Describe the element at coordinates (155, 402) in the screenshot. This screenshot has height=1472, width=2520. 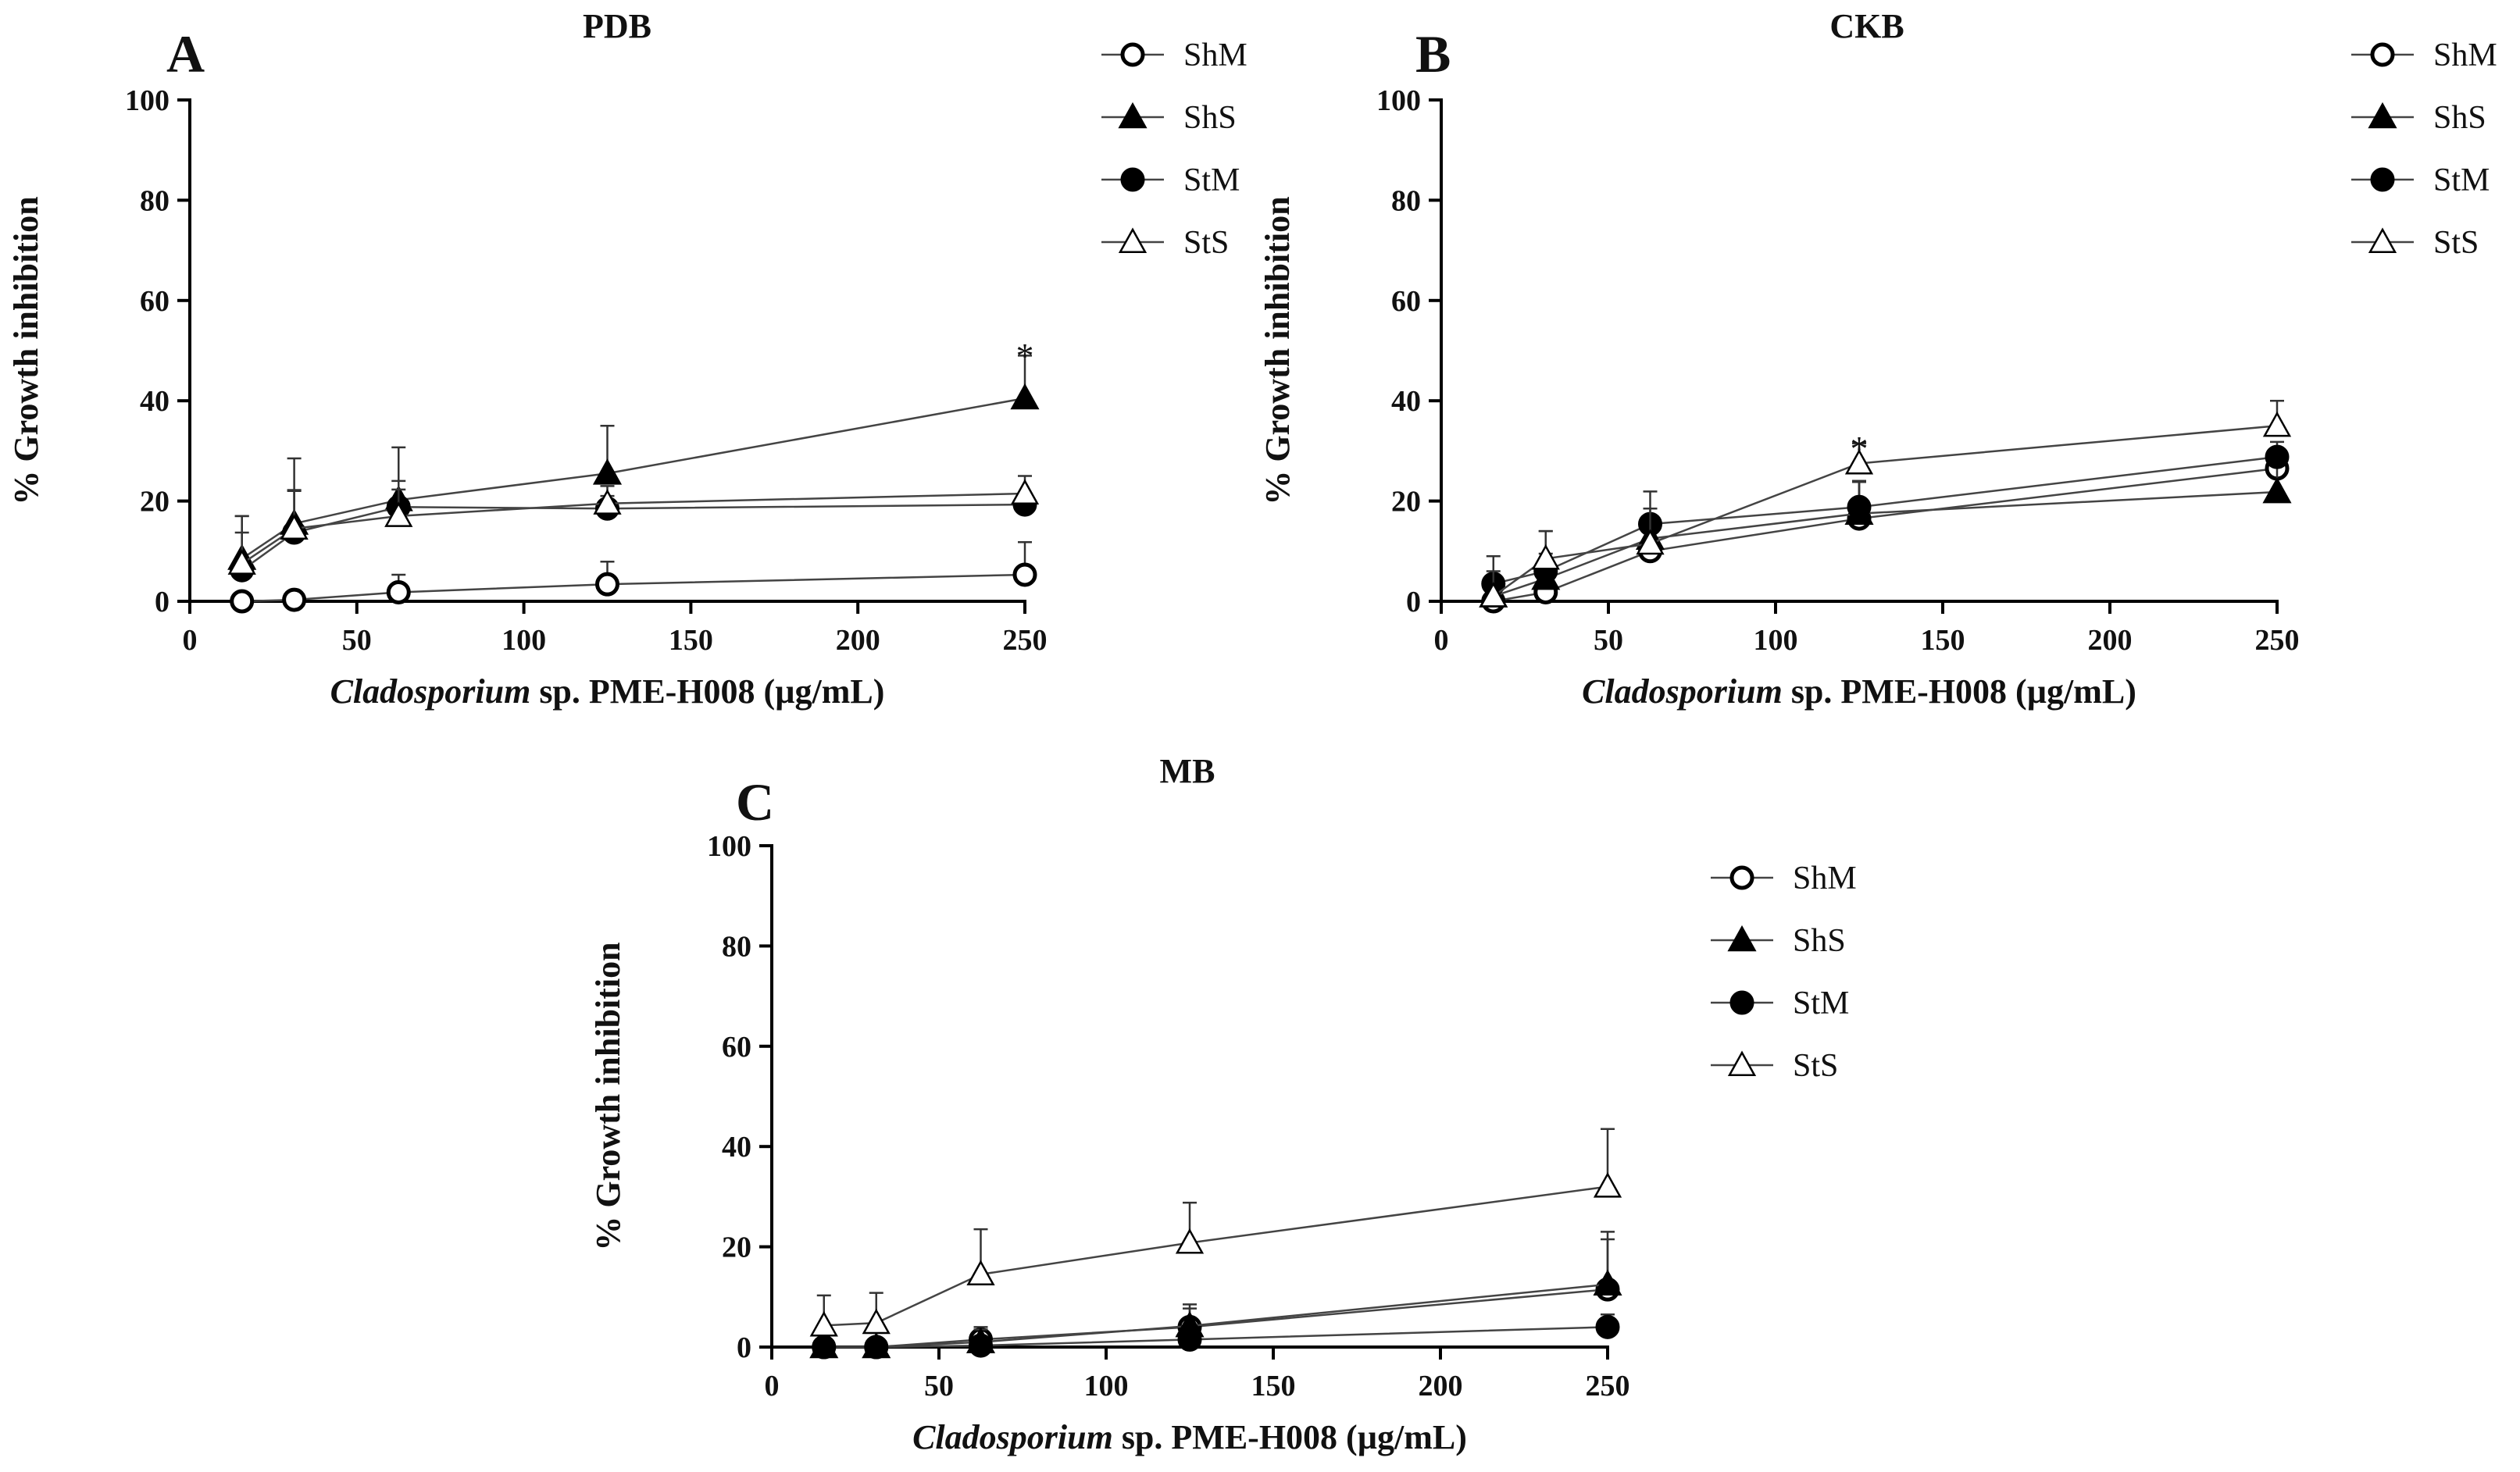
I see `y-tick-label: 40` at that location.